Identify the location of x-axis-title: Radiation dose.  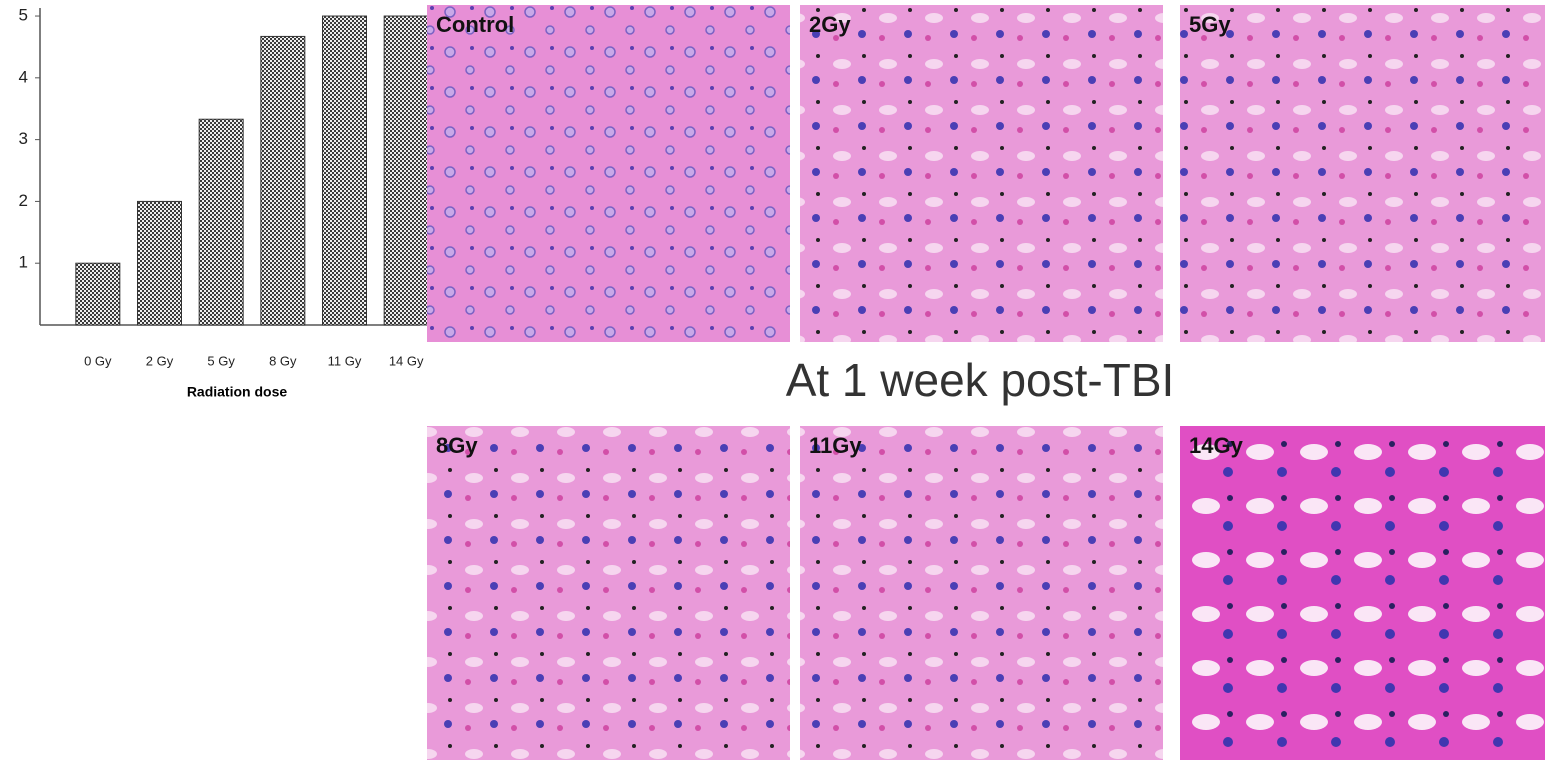
(237, 392).